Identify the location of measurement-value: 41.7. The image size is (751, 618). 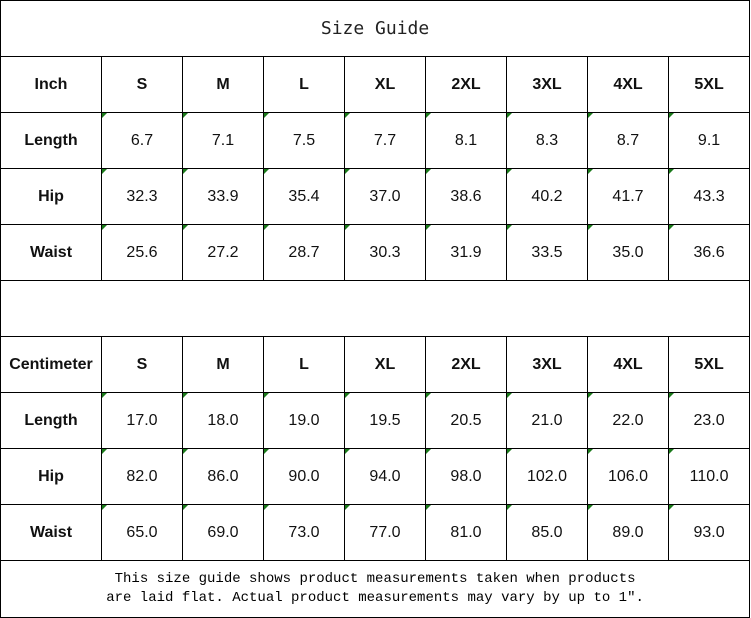
(628, 196).